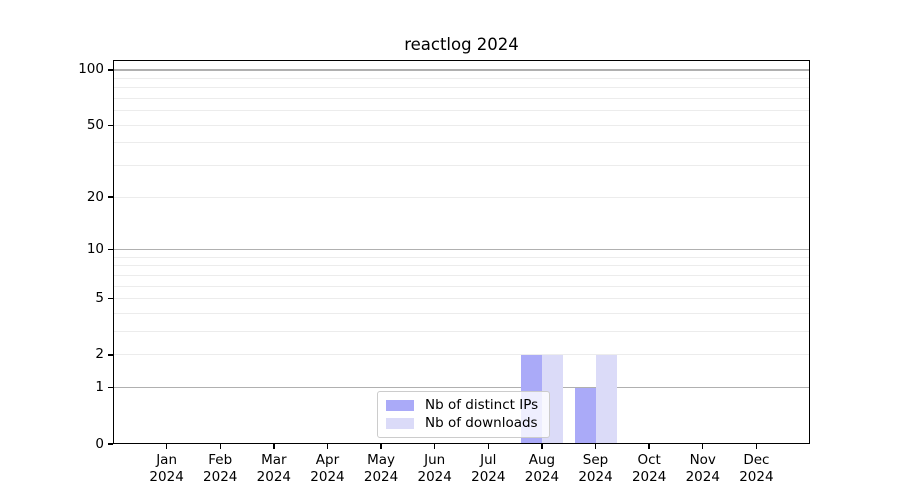  I want to click on x-tick-mark-mar, so click(274, 446).